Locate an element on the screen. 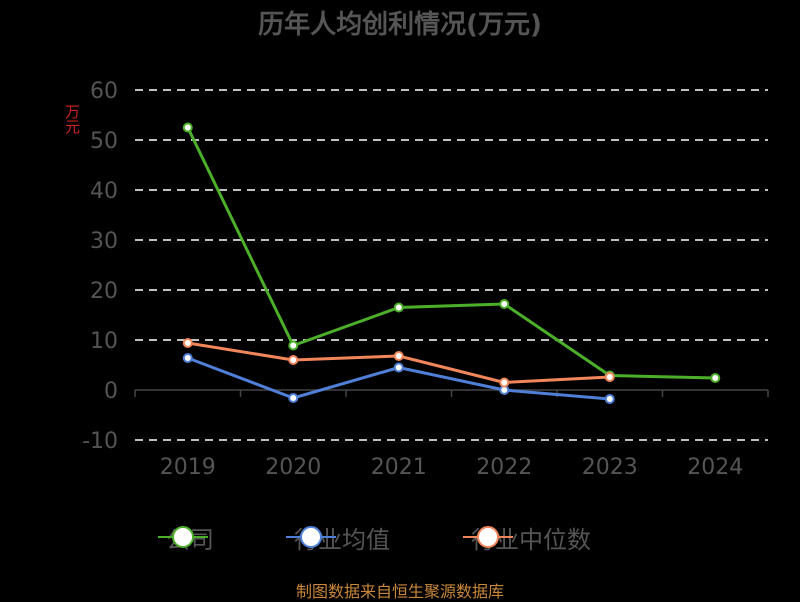  x-tick-label: 2023 is located at coordinates (610, 467).